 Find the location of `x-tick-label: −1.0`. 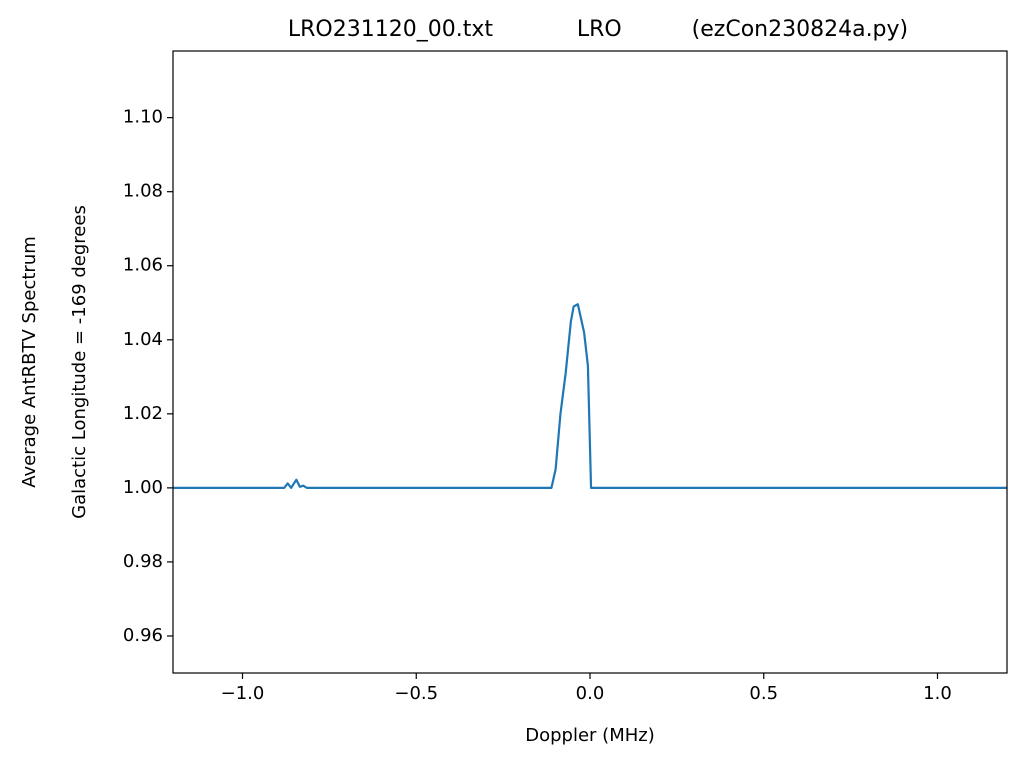

x-tick-label: −1.0 is located at coordinates (243, 693).